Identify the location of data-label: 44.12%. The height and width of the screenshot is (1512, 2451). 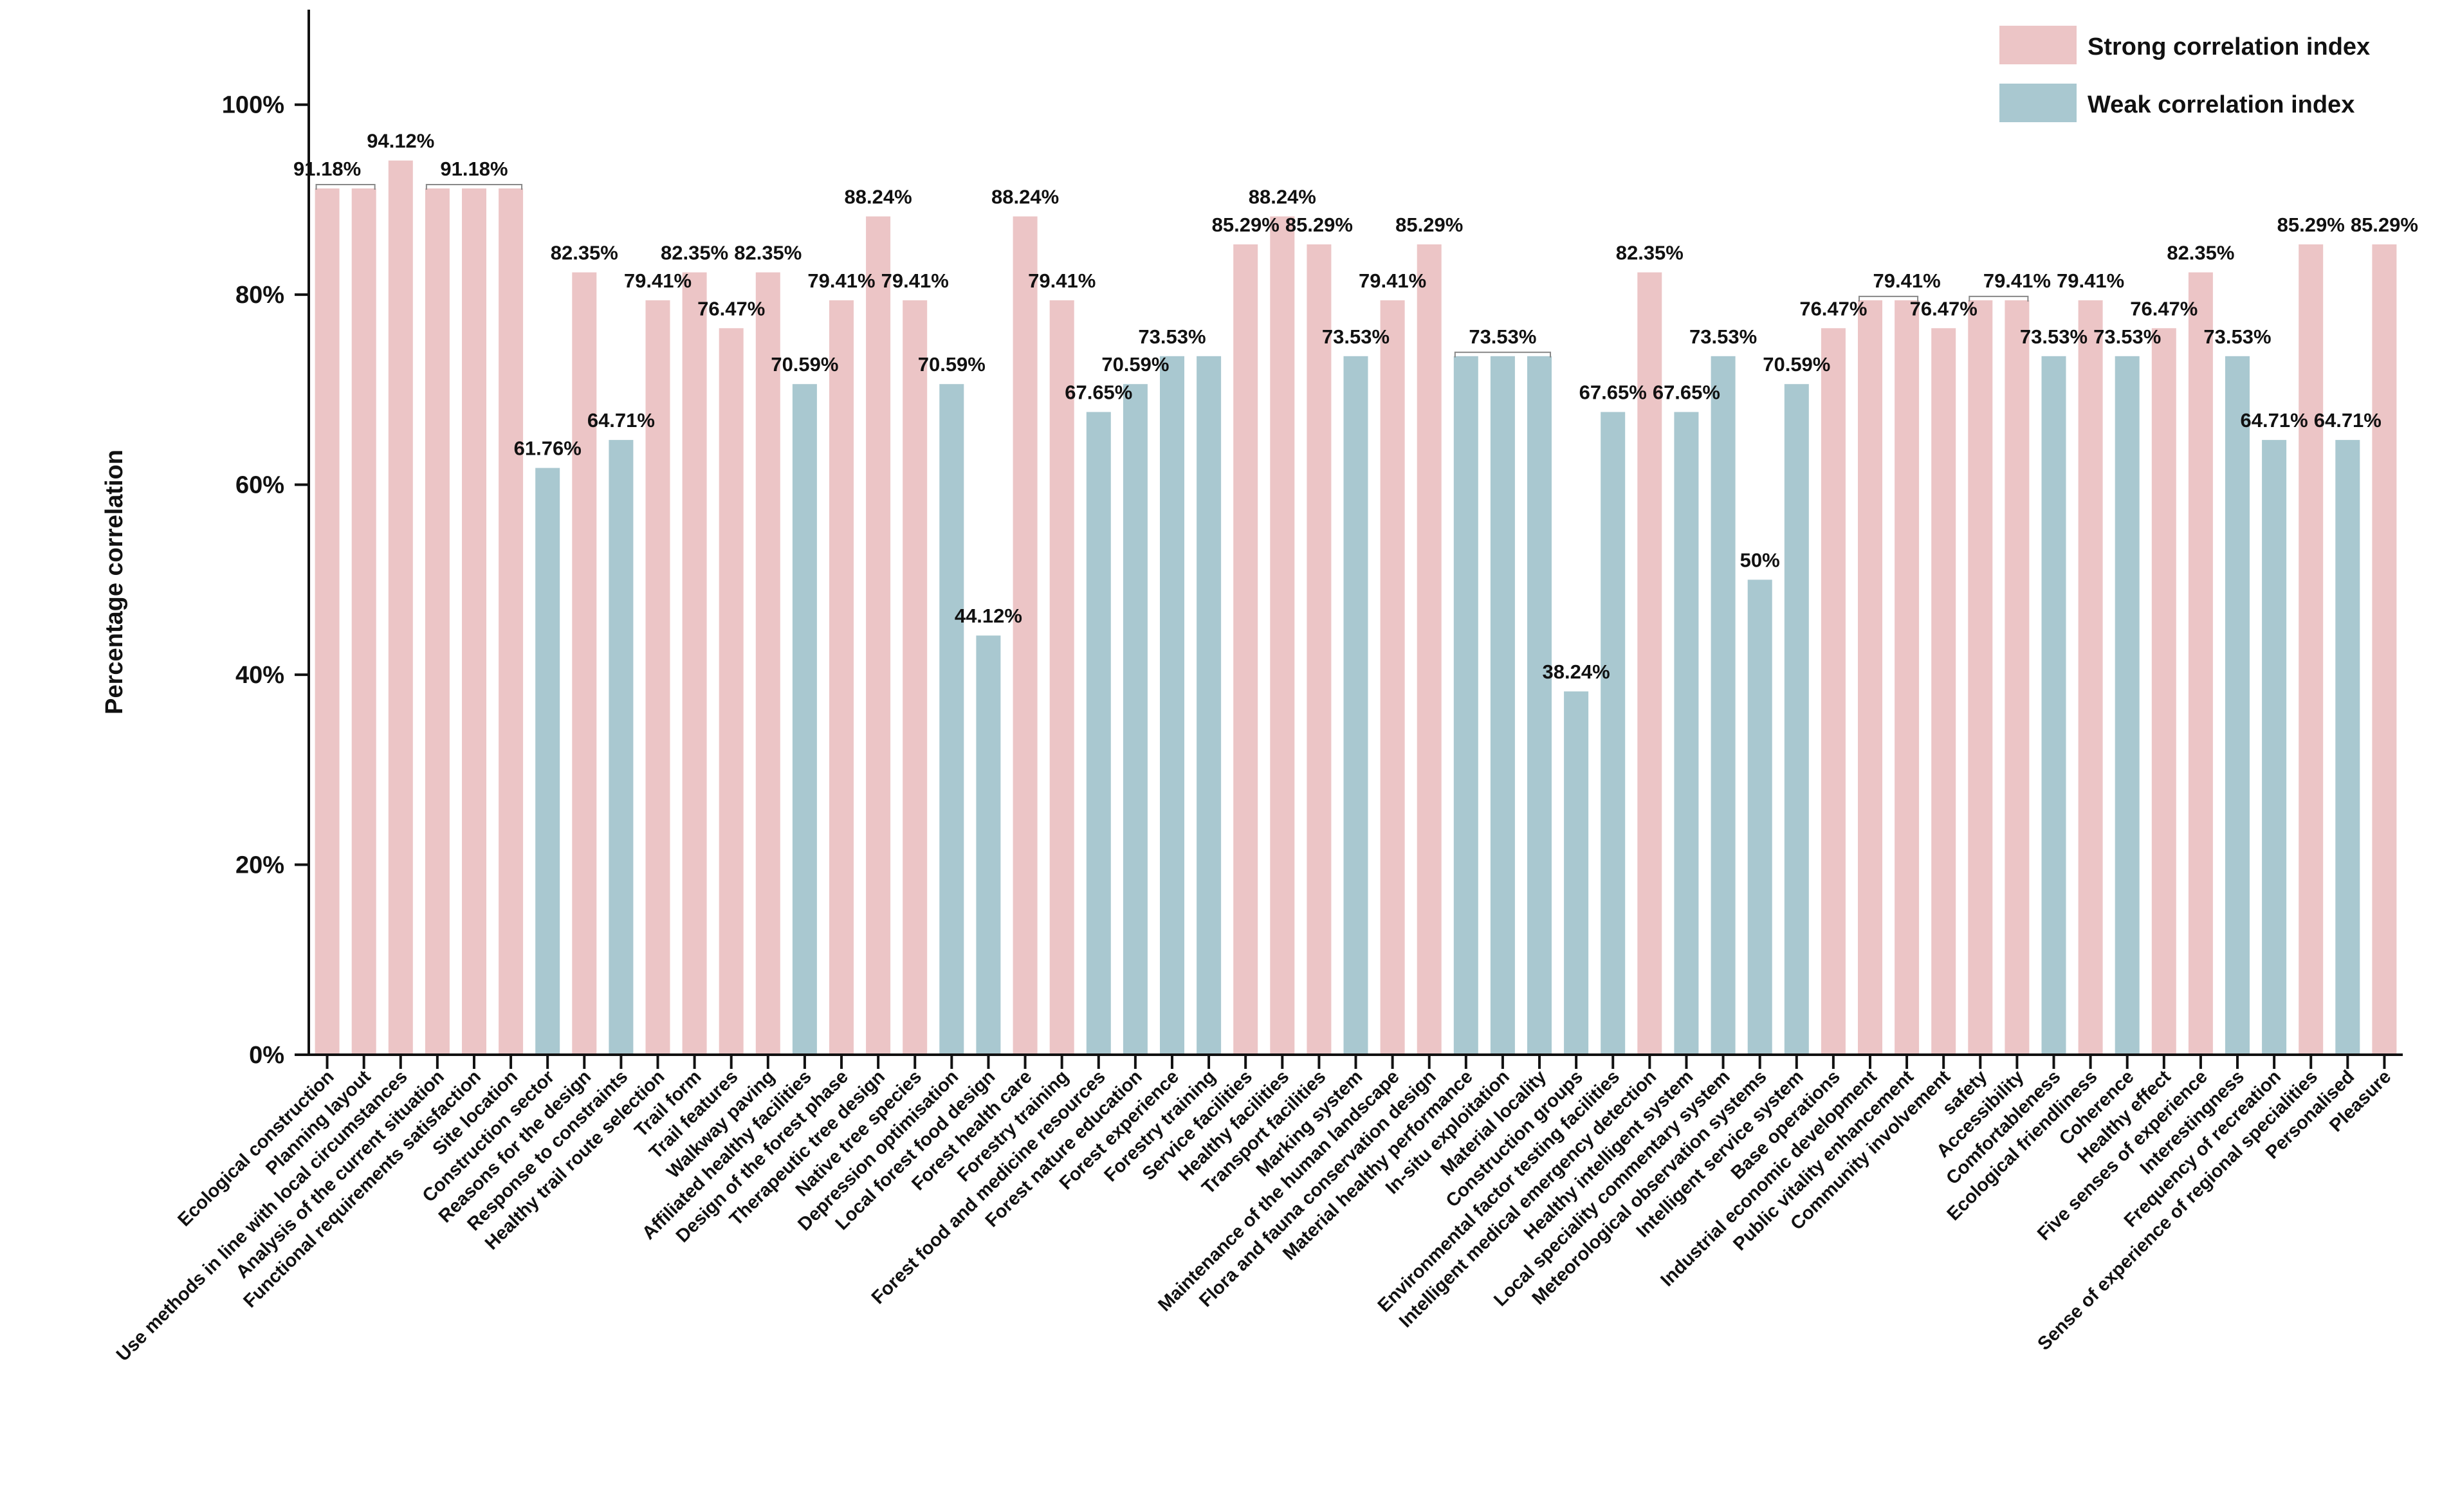
(988, 616).